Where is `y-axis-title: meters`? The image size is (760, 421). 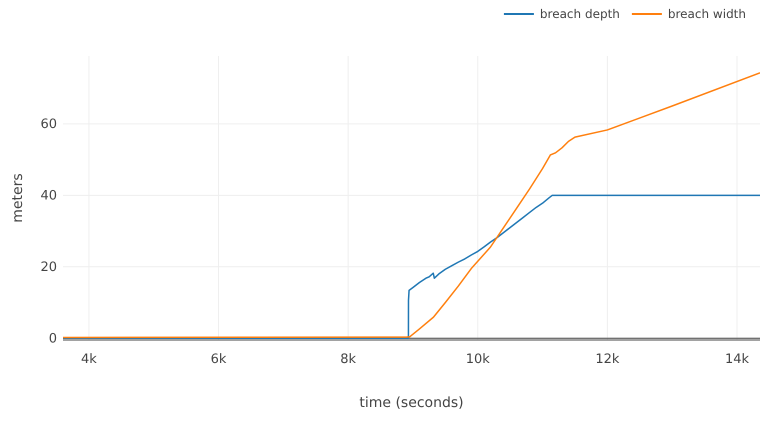
y-axis-title: meters is located at coordinates (18, 198).